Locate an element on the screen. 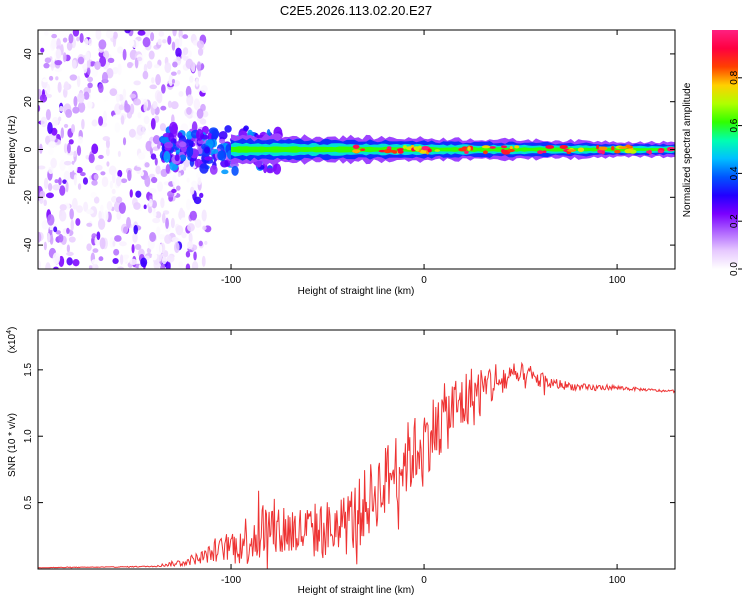 The image size is (750, 600). snr-scale-label: (x104) is located at coordinates (12, 340).